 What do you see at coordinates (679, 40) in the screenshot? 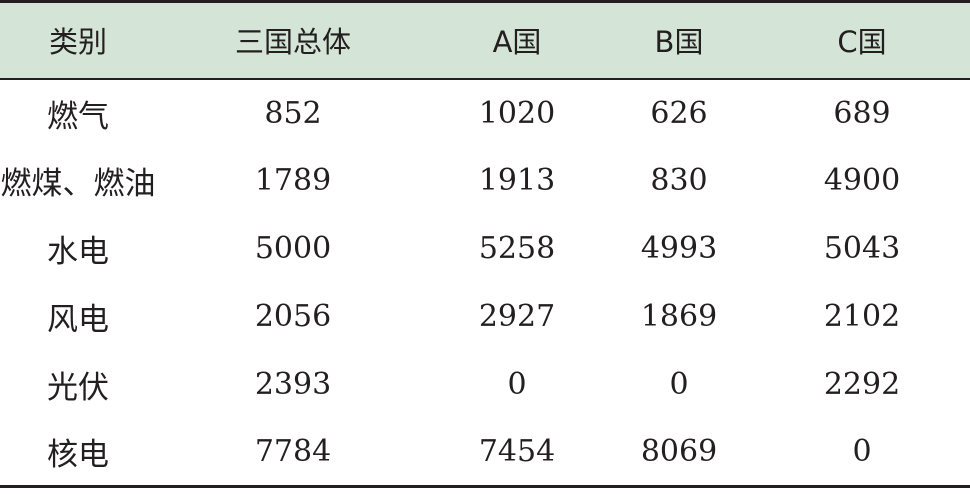
I see `header-cell-country-b: B国` at bounding box center [679, 40].